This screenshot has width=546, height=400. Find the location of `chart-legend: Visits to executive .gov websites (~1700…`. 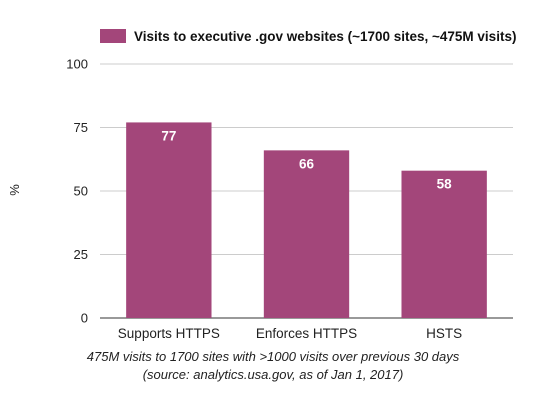

chart-legend: Visits to executive .gov websites (~1700… is located at coordinates (308, 36).